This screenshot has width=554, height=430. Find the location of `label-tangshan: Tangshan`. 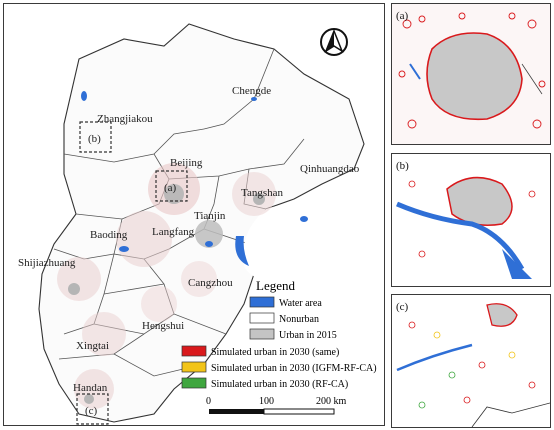

label-tangshan: Tangshan is located at coordinates (262, 193).